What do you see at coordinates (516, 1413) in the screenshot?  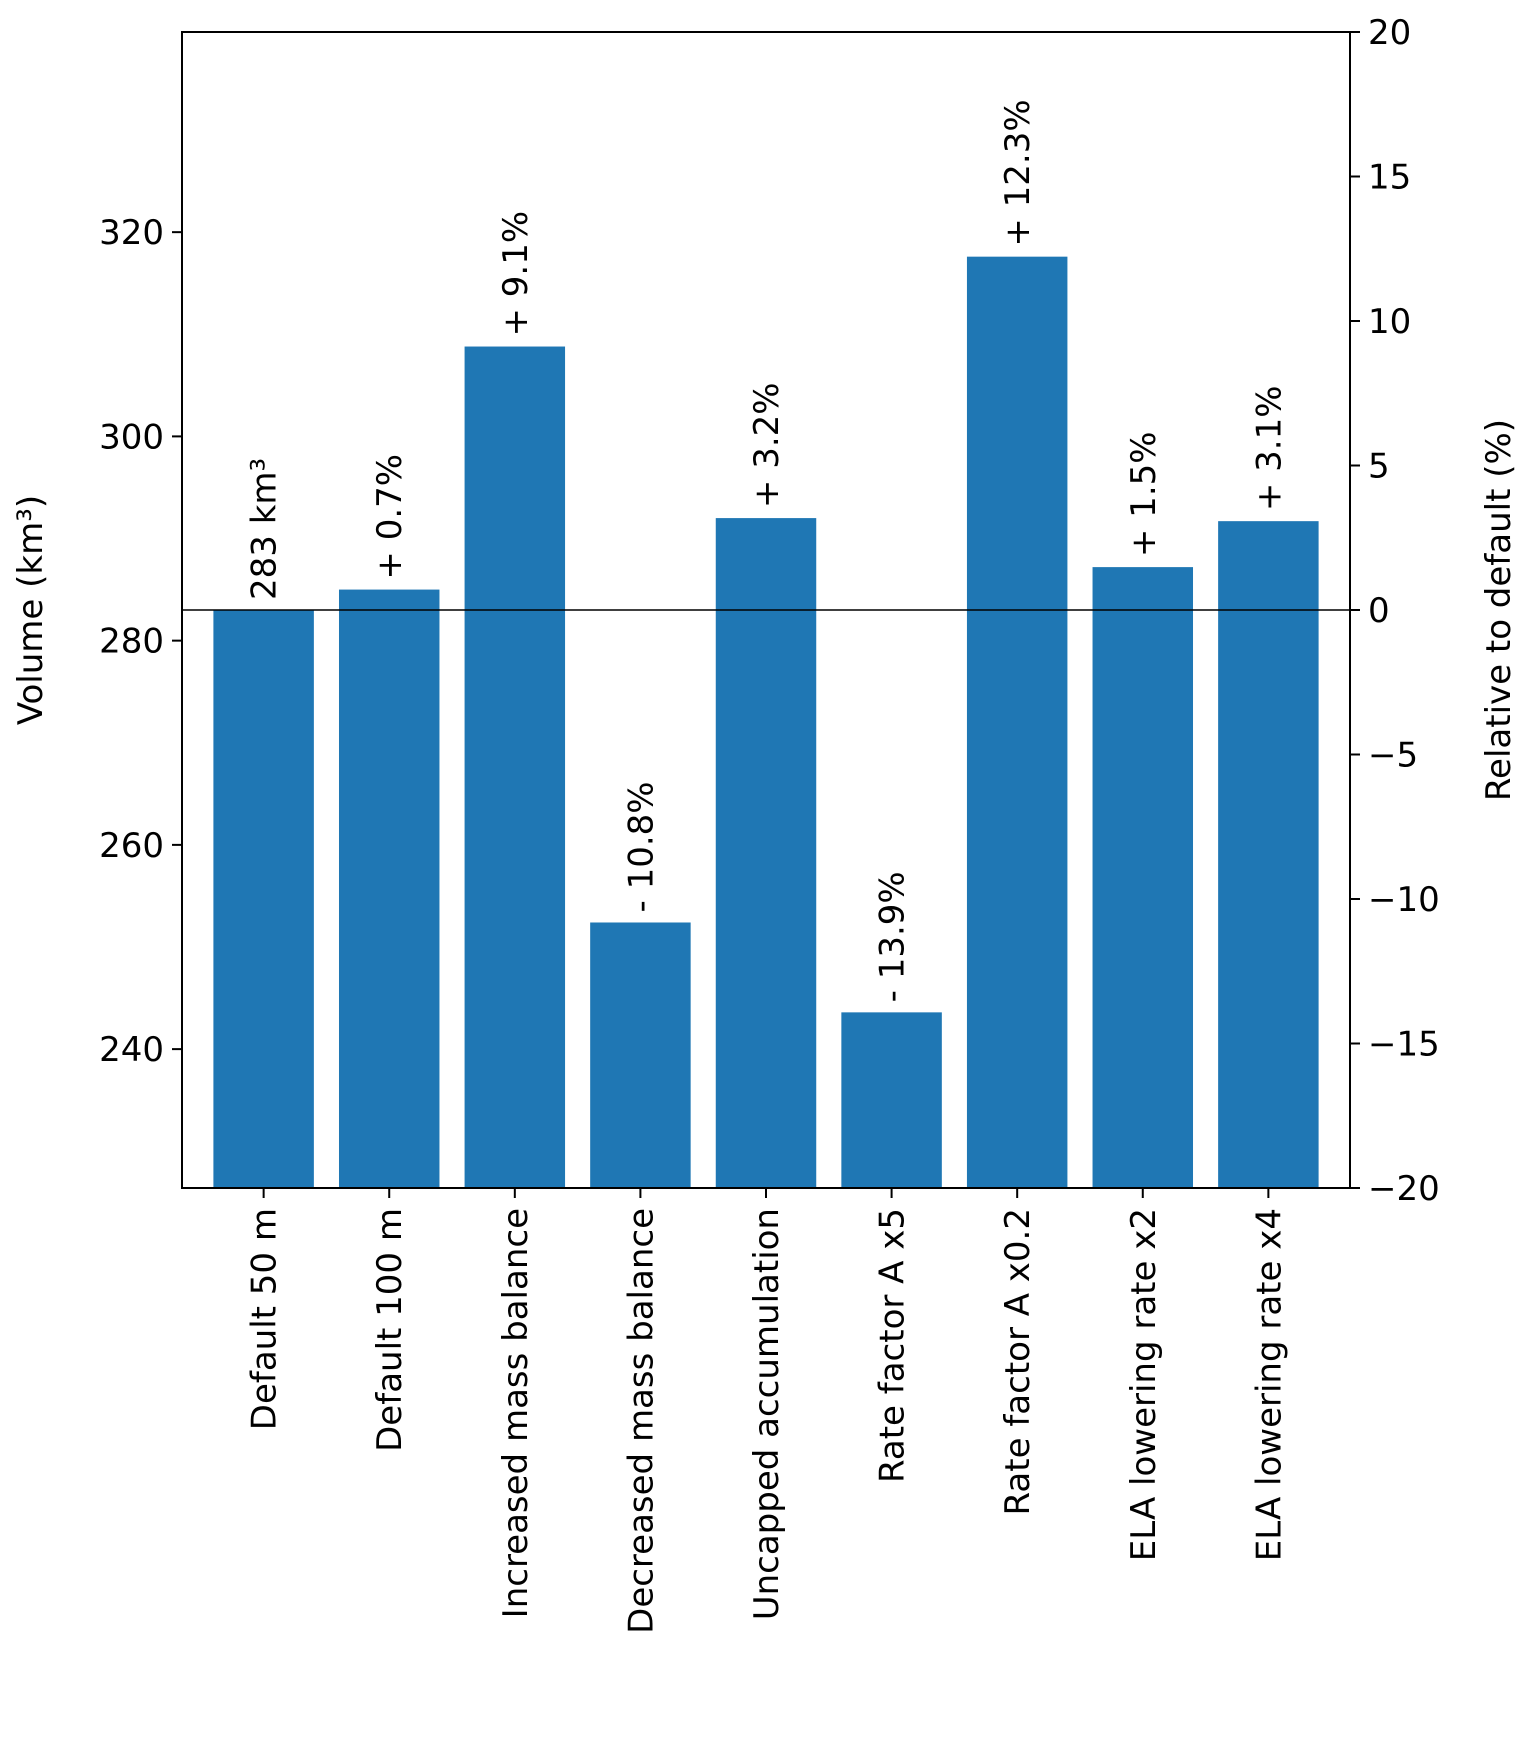 I see `x-tick-label: Increased mass balance` at bounding box center [516, 1413].